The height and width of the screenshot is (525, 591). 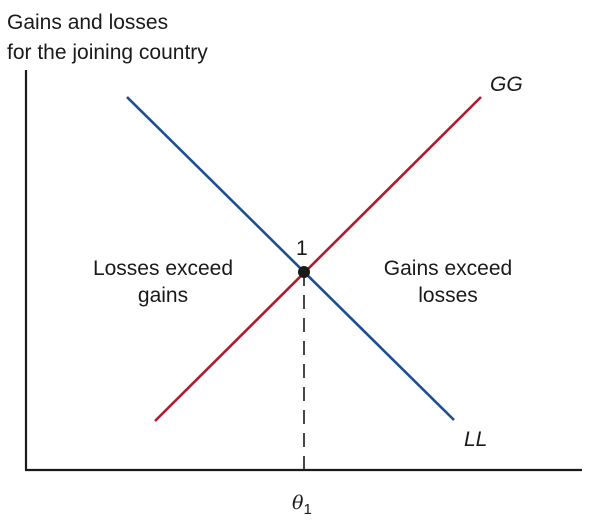 What do you see at coordinates (304, 272) in the screenshot?
I see `intersection-point` at bounding box center [304, 272].